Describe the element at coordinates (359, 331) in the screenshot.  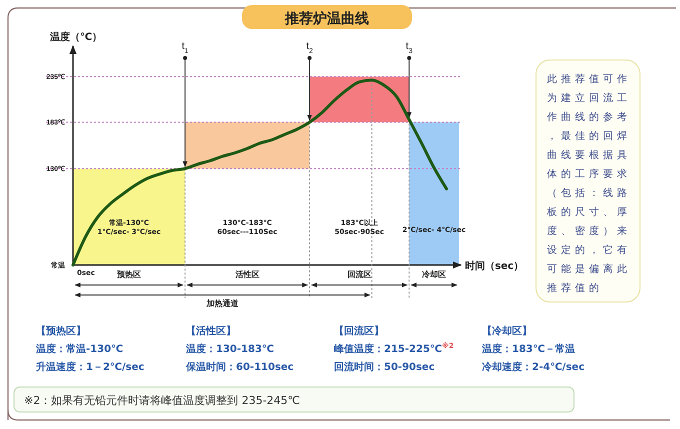
I see `text: 【回流区】` at that location.